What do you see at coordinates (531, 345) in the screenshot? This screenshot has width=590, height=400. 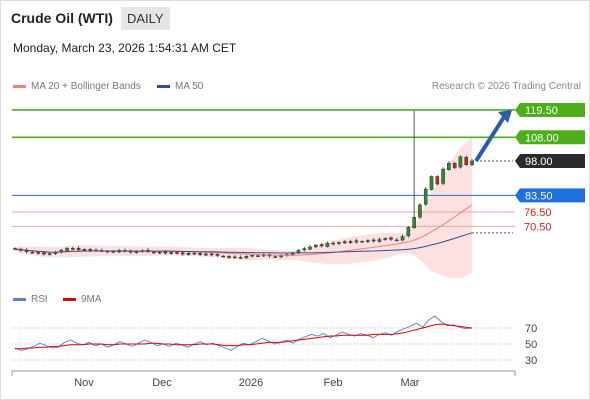 I see `rsi-tick-label-50: 50` at bounding box center [531, 345].